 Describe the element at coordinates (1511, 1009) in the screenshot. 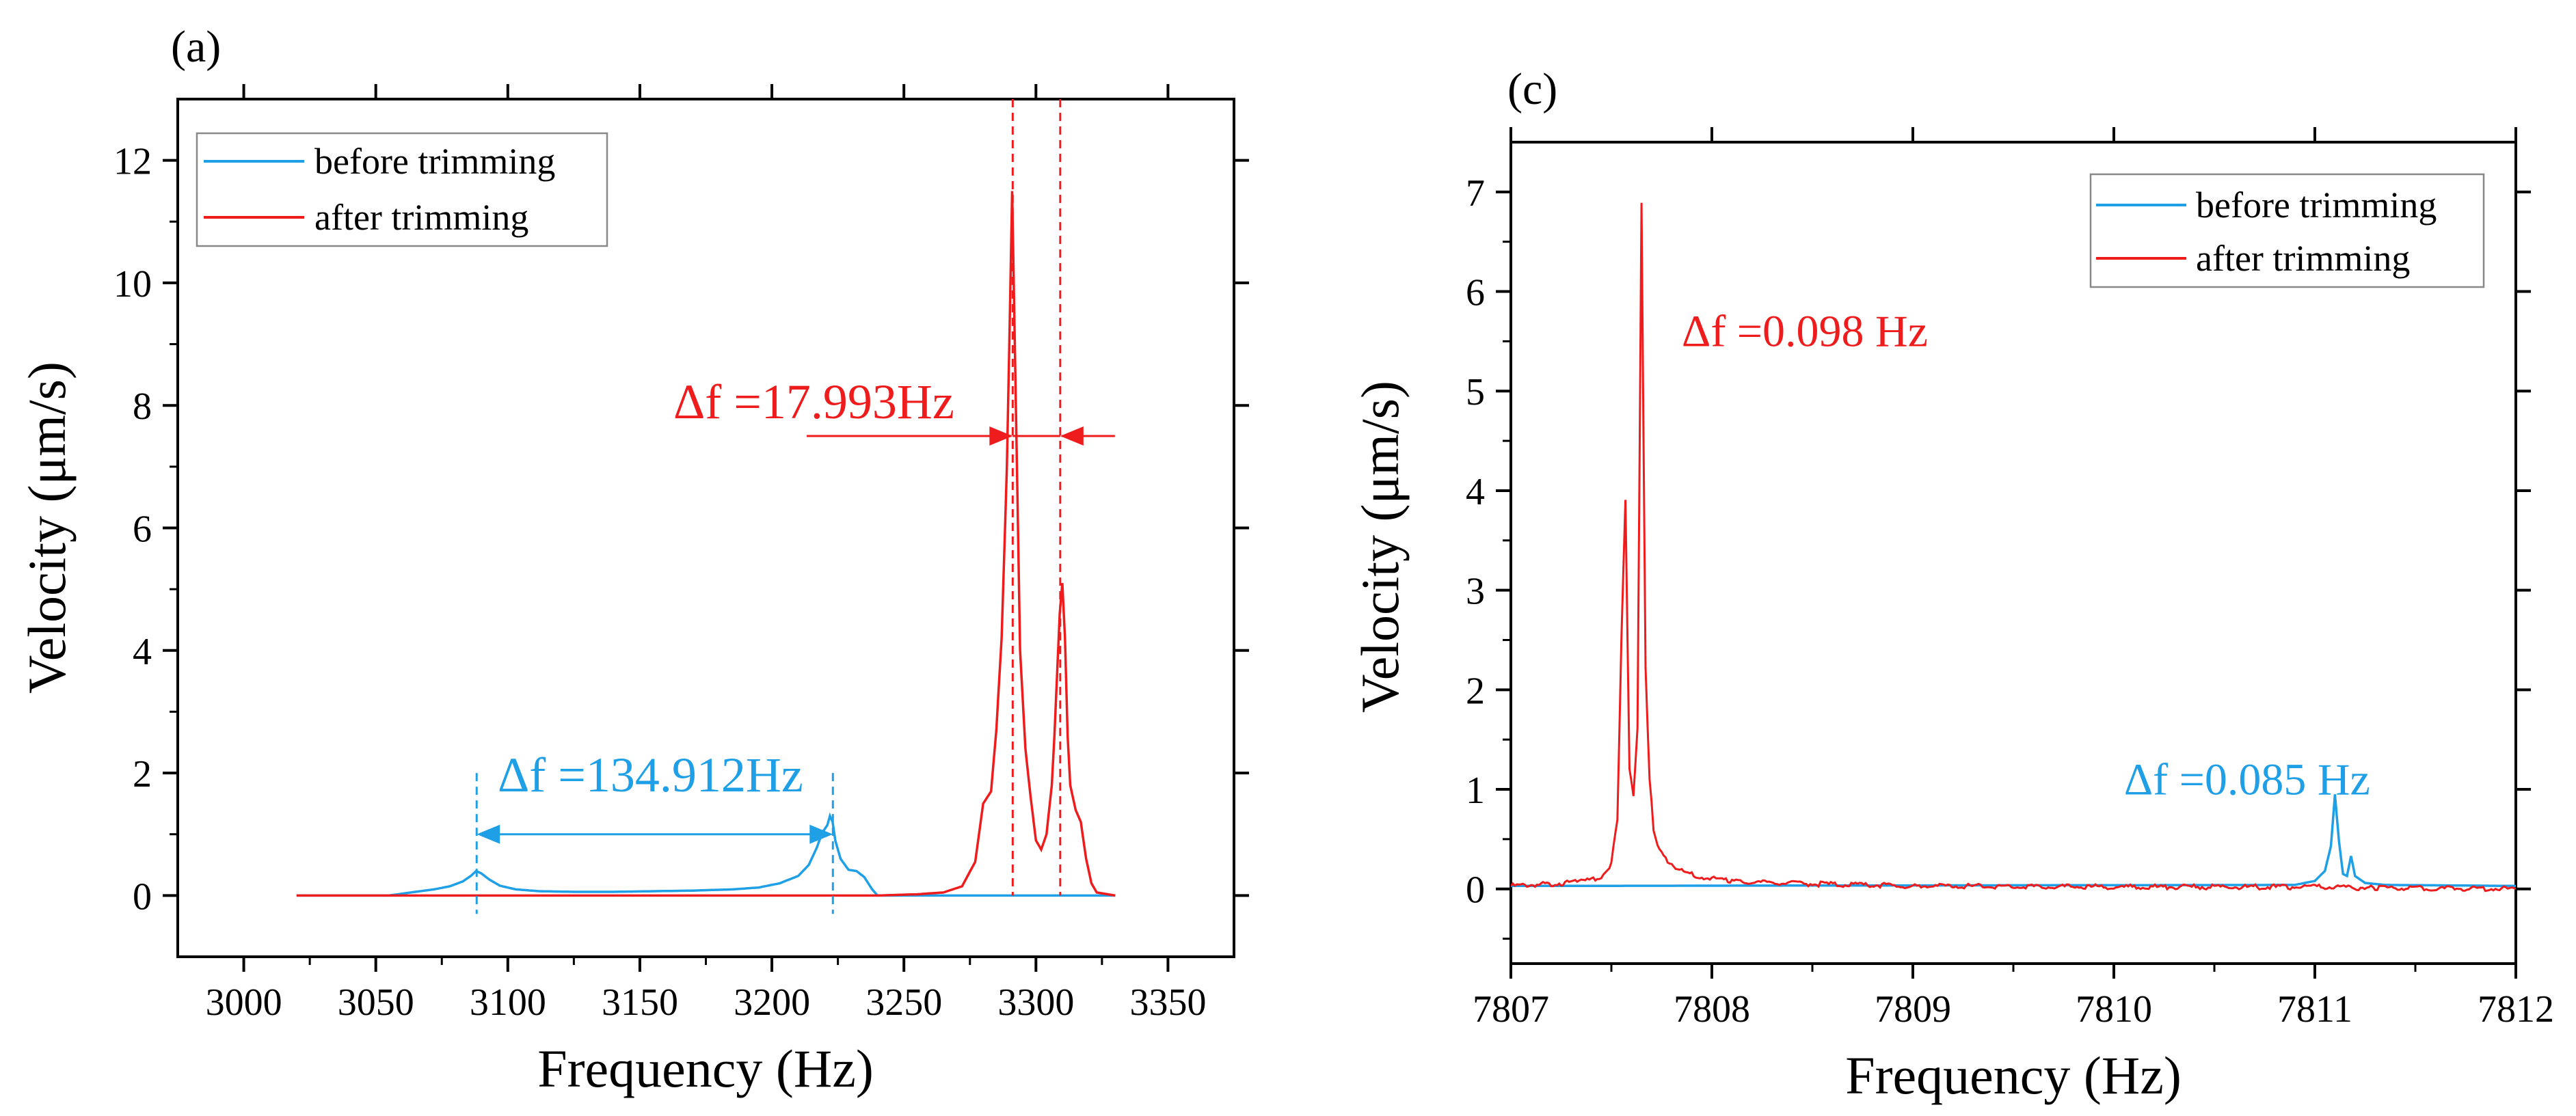

I see `panel-c-x-tick-label: 7807` at that location.